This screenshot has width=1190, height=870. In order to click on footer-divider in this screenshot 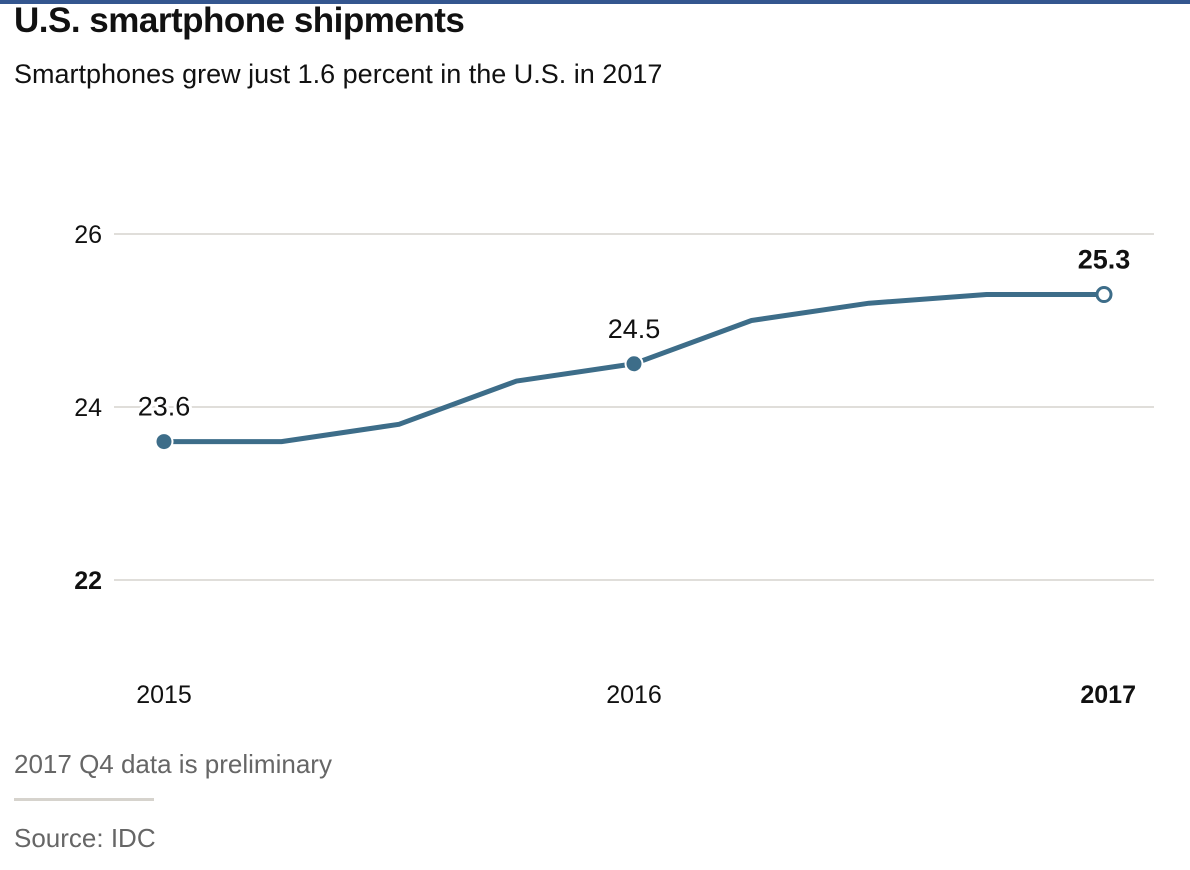, I will do `click(84, 799)`.